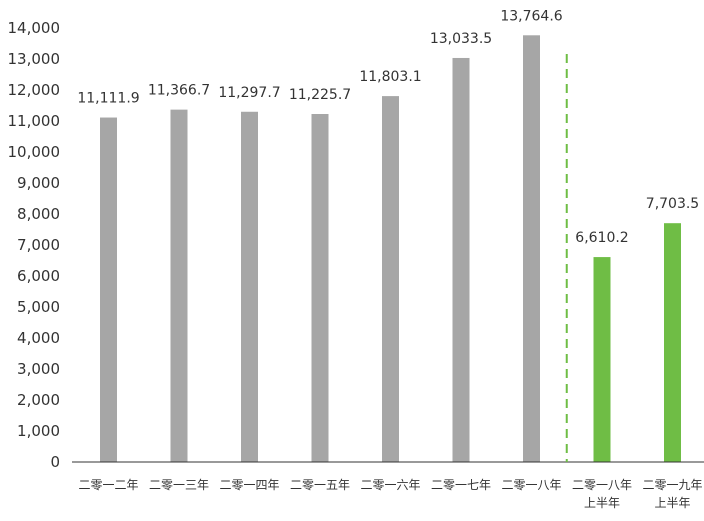 The width and height of the screenshot is (704, 521). What do you see at coordinates (55, 462) in the screenshot?
I see `y-tick-label: 0` at bounding box center [55, 462].